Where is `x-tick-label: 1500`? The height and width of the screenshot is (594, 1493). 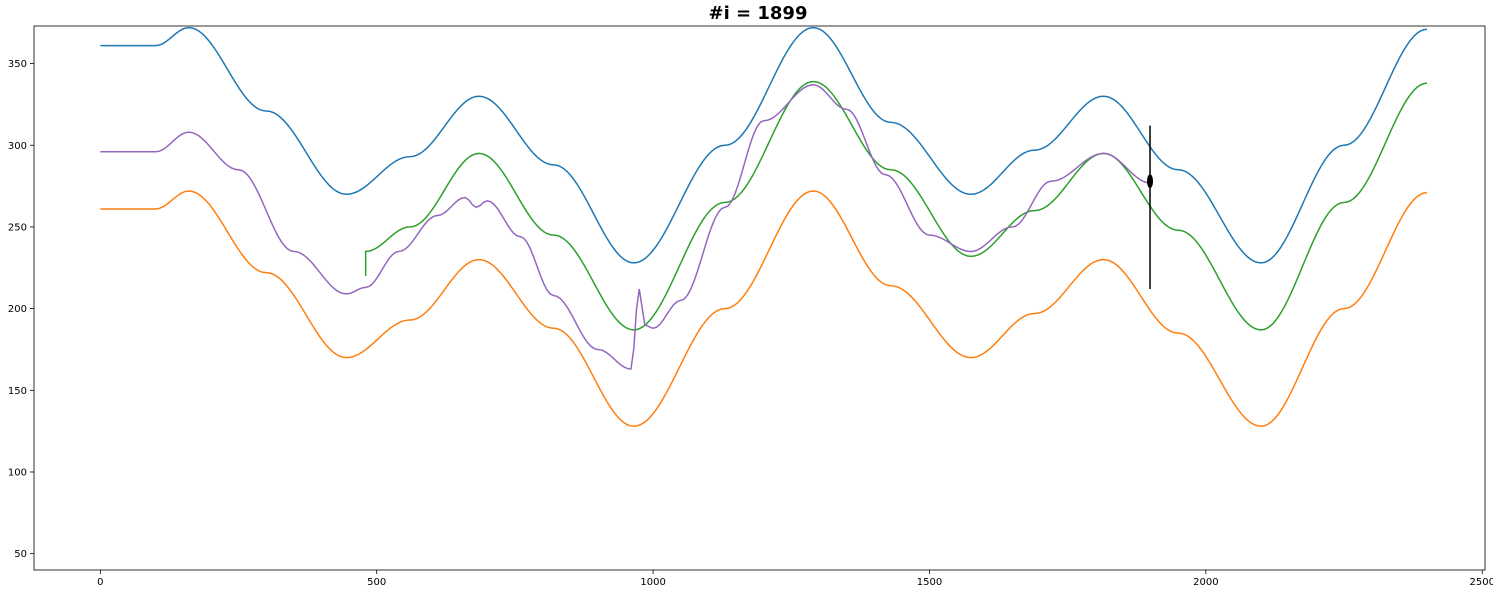
x-tick-label: 1500 is located at coordinates (929, 582).